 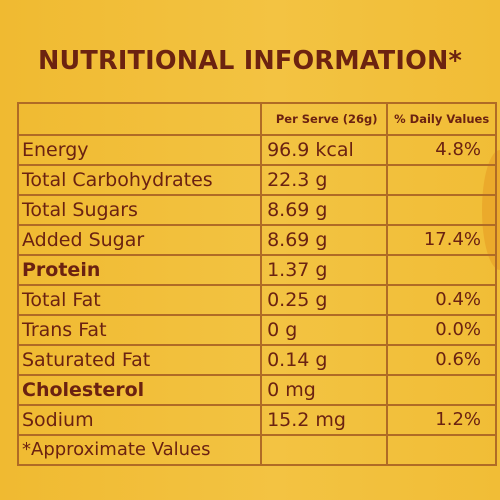 I want to click on per-serve-value: 15.2 mg, so click(x=324, y=420).